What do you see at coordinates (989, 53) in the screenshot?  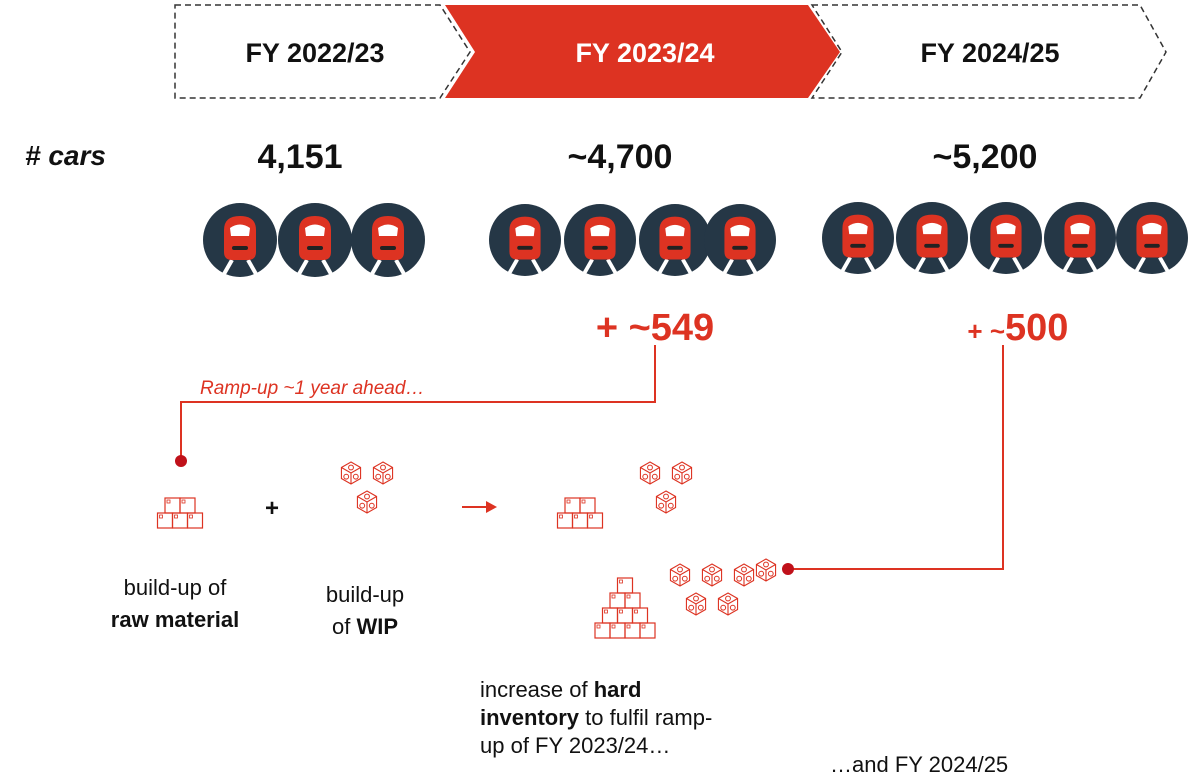 I see `step-label: FY 2024/25` at bounding box center [989, 53].